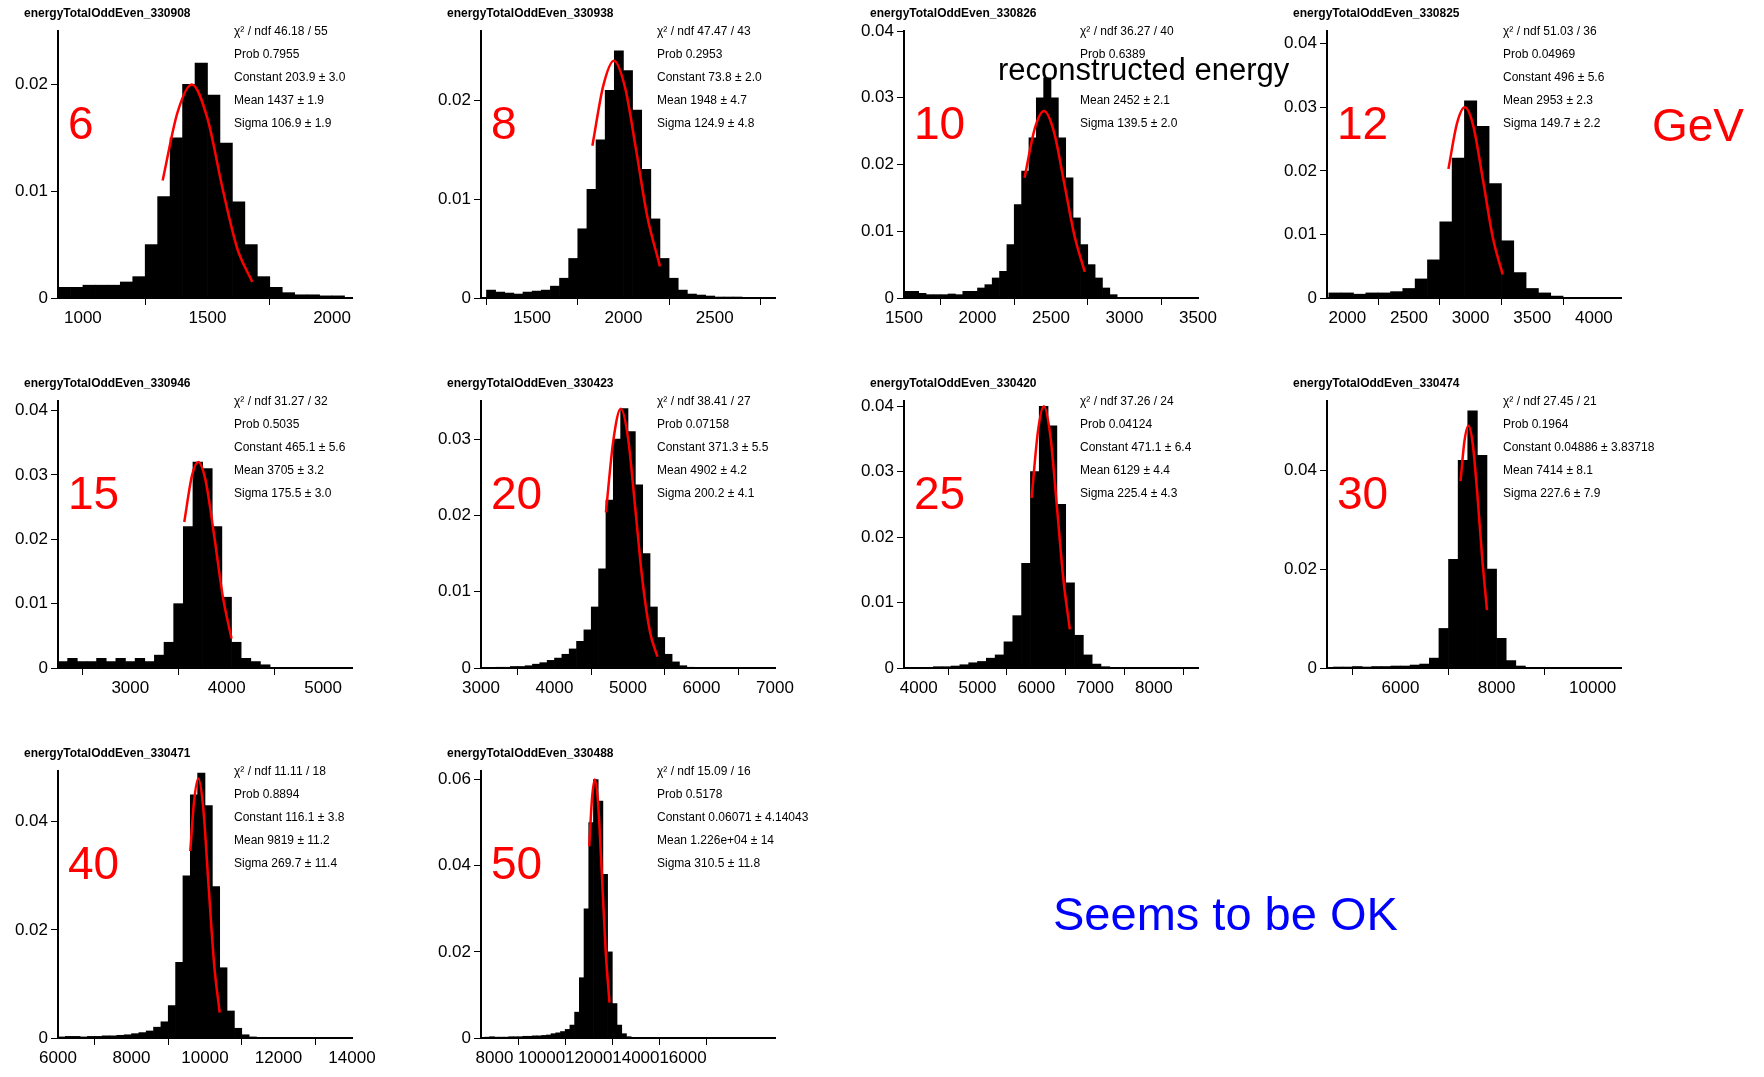 The image size is (1764, 1077). What do you see at coordinates (702, 100) in the screenshot?
I see `annotation: Mean 1948 ± 4.7` at bounding box center [702, 100].